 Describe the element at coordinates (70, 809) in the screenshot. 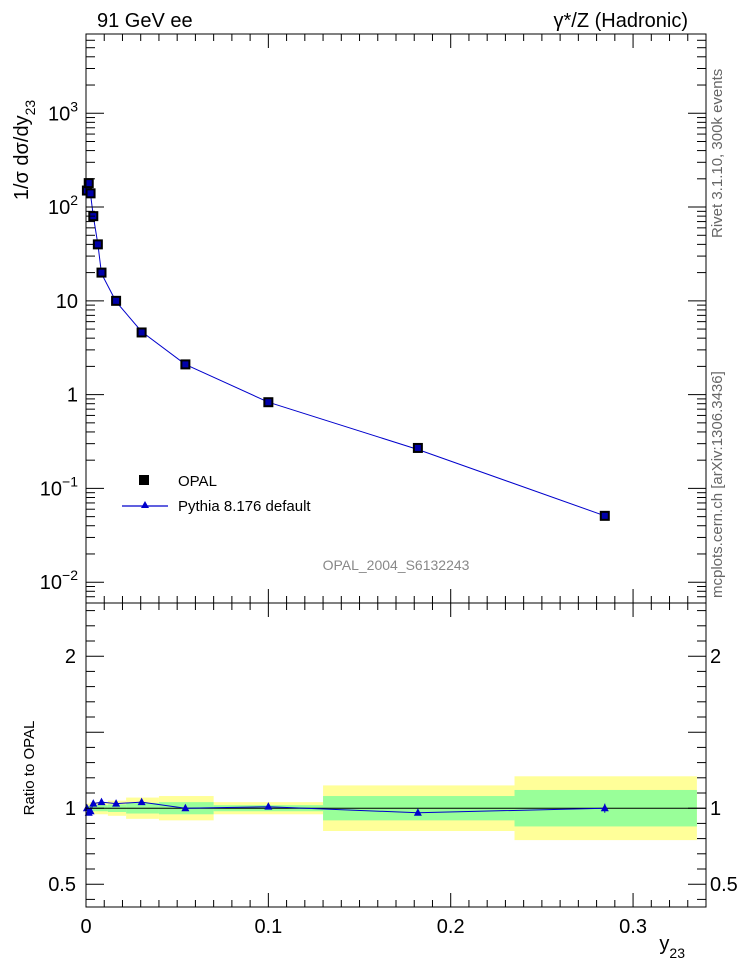

I see `ratio-y-tick-label: 1` at that location.